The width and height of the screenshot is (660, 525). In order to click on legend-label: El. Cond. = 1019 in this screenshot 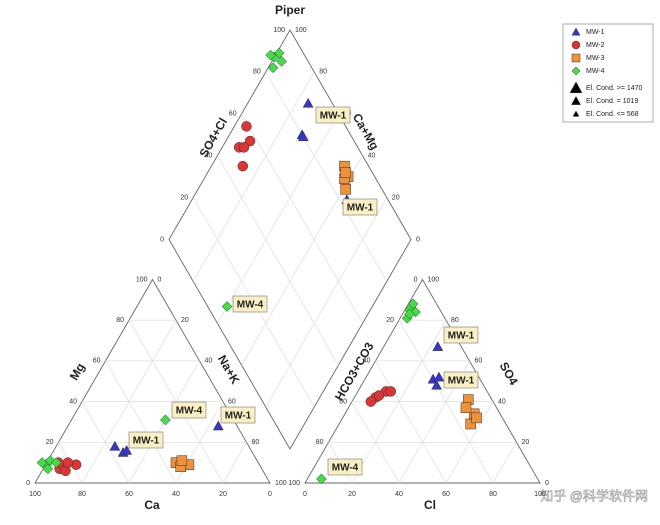, I will do `click(612, 101)`.